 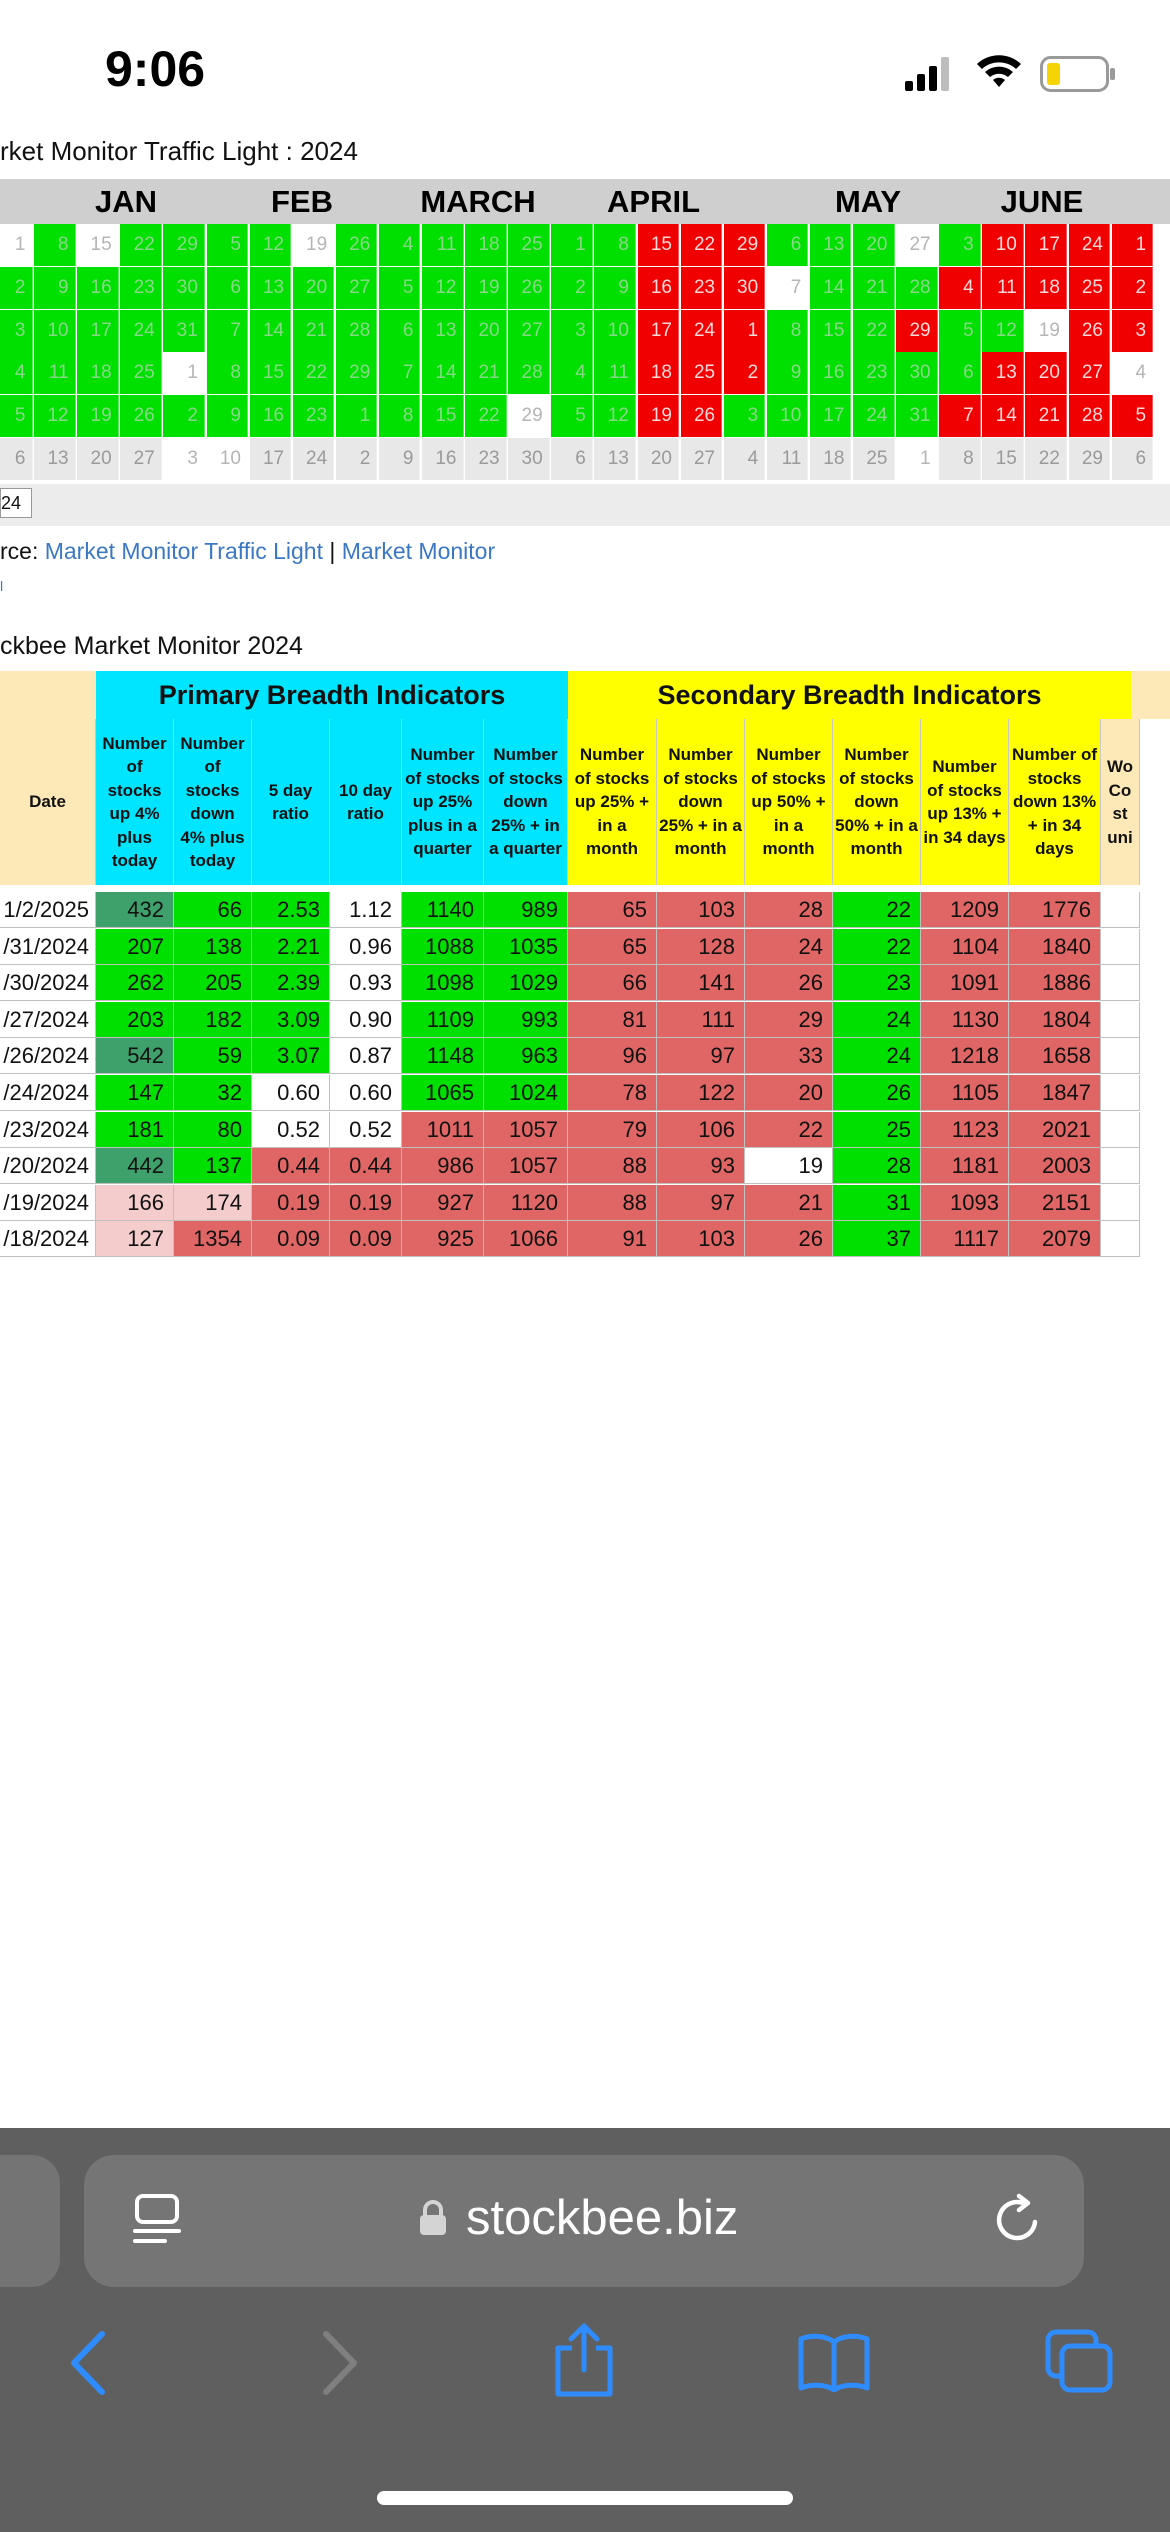 I want to click on value-cell: 927, so click(x=443, y=1202).